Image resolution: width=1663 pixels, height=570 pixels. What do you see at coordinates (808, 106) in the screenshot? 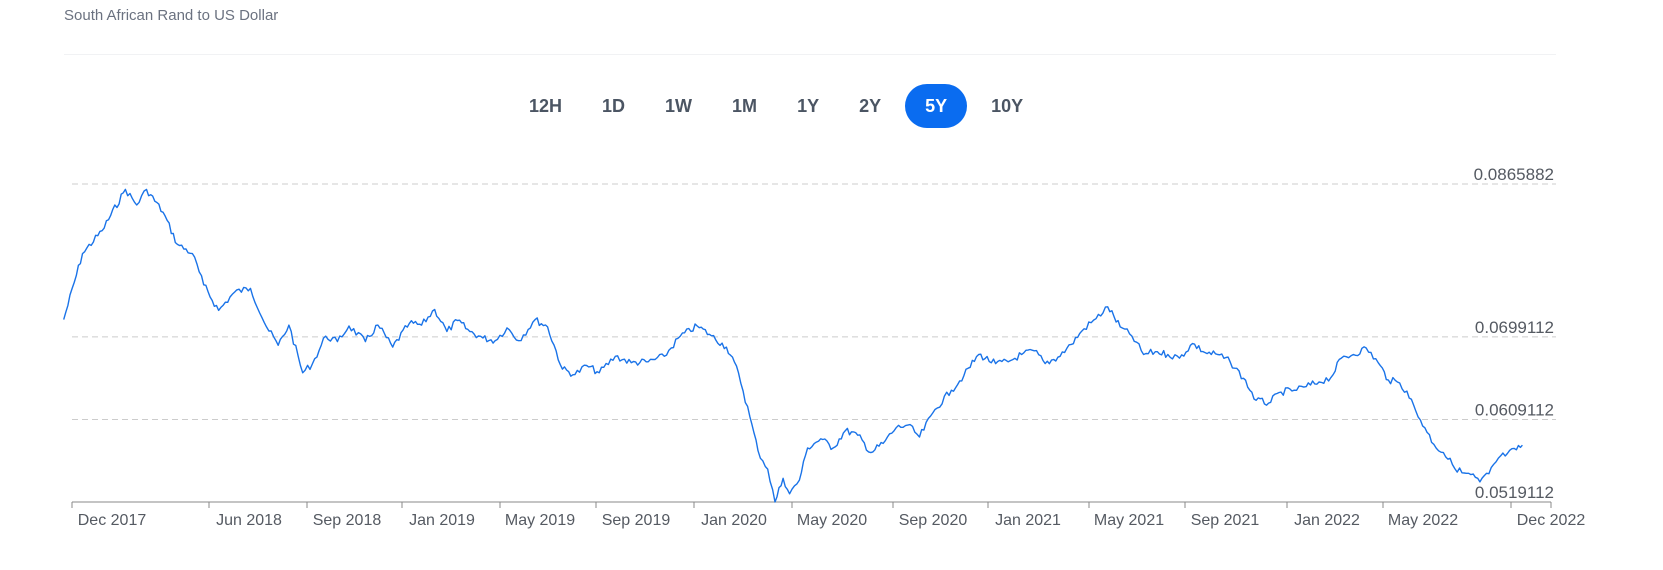
I see `range-button-1y: 1Y` at bounding box center [808, 106].